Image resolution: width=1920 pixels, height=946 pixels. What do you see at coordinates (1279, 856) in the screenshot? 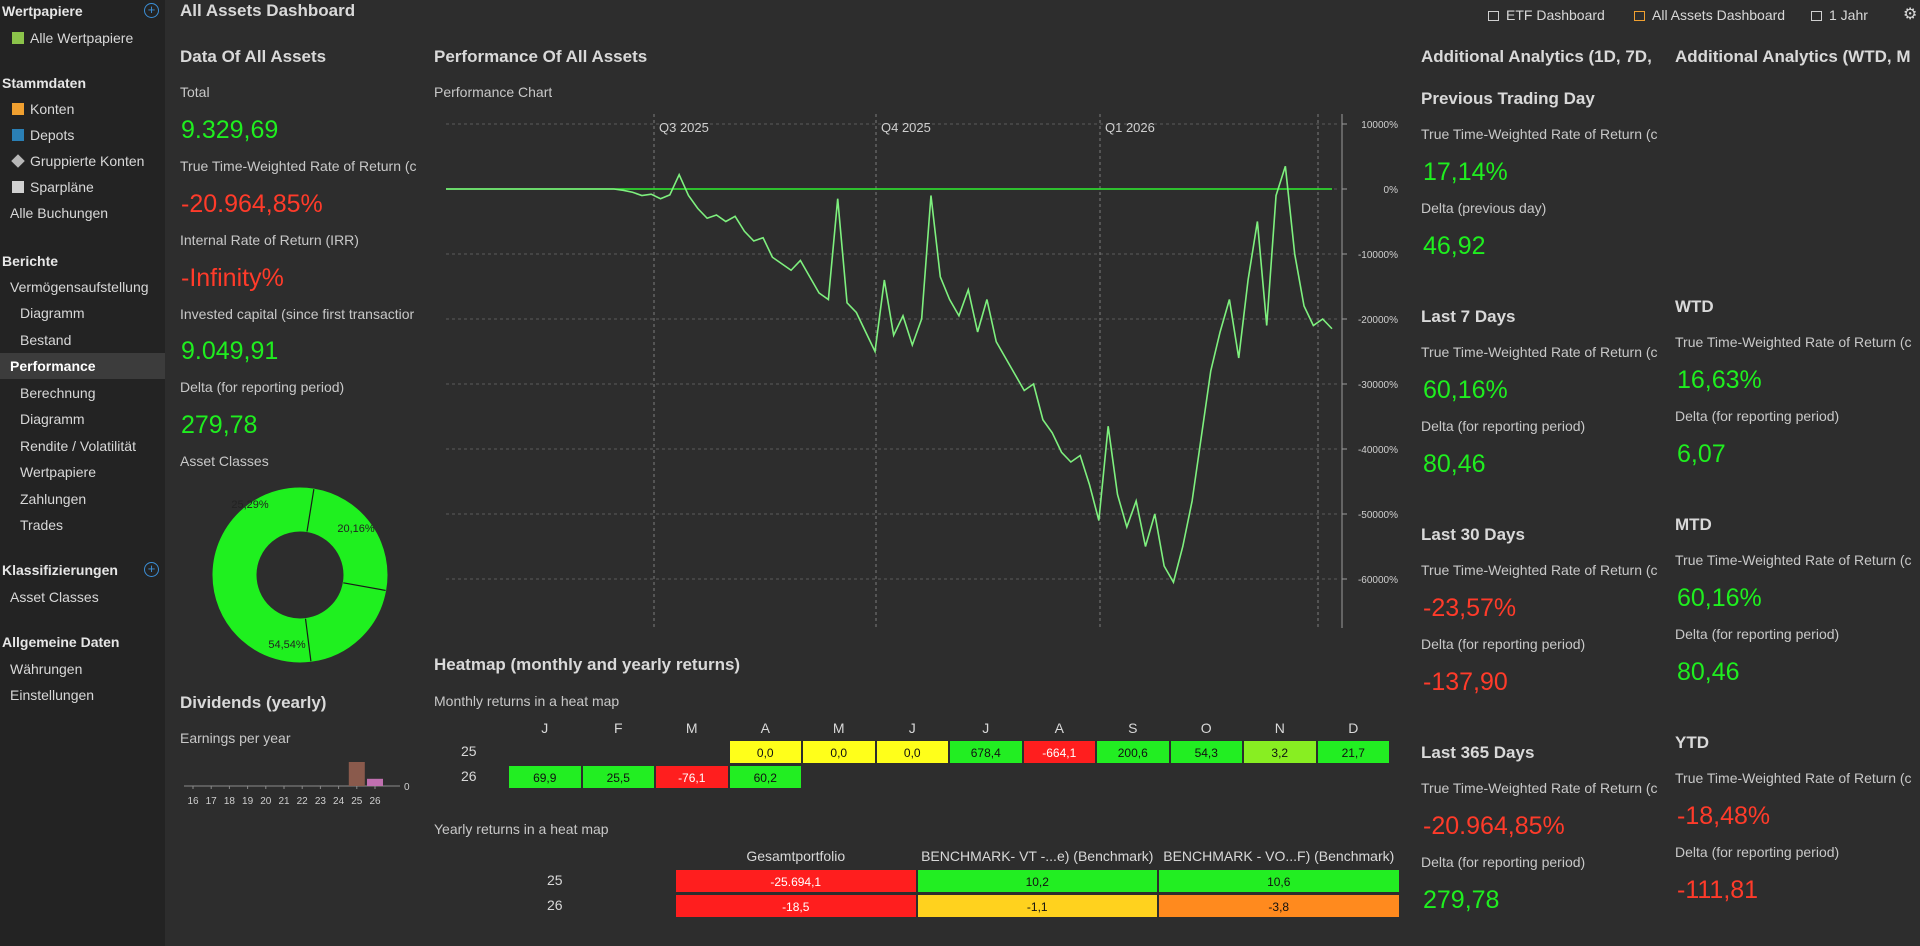
I see `yearly-heatmap-header: BENCHMARK - VO...F) (Benchmark)` at bounding box center [1279, 856].